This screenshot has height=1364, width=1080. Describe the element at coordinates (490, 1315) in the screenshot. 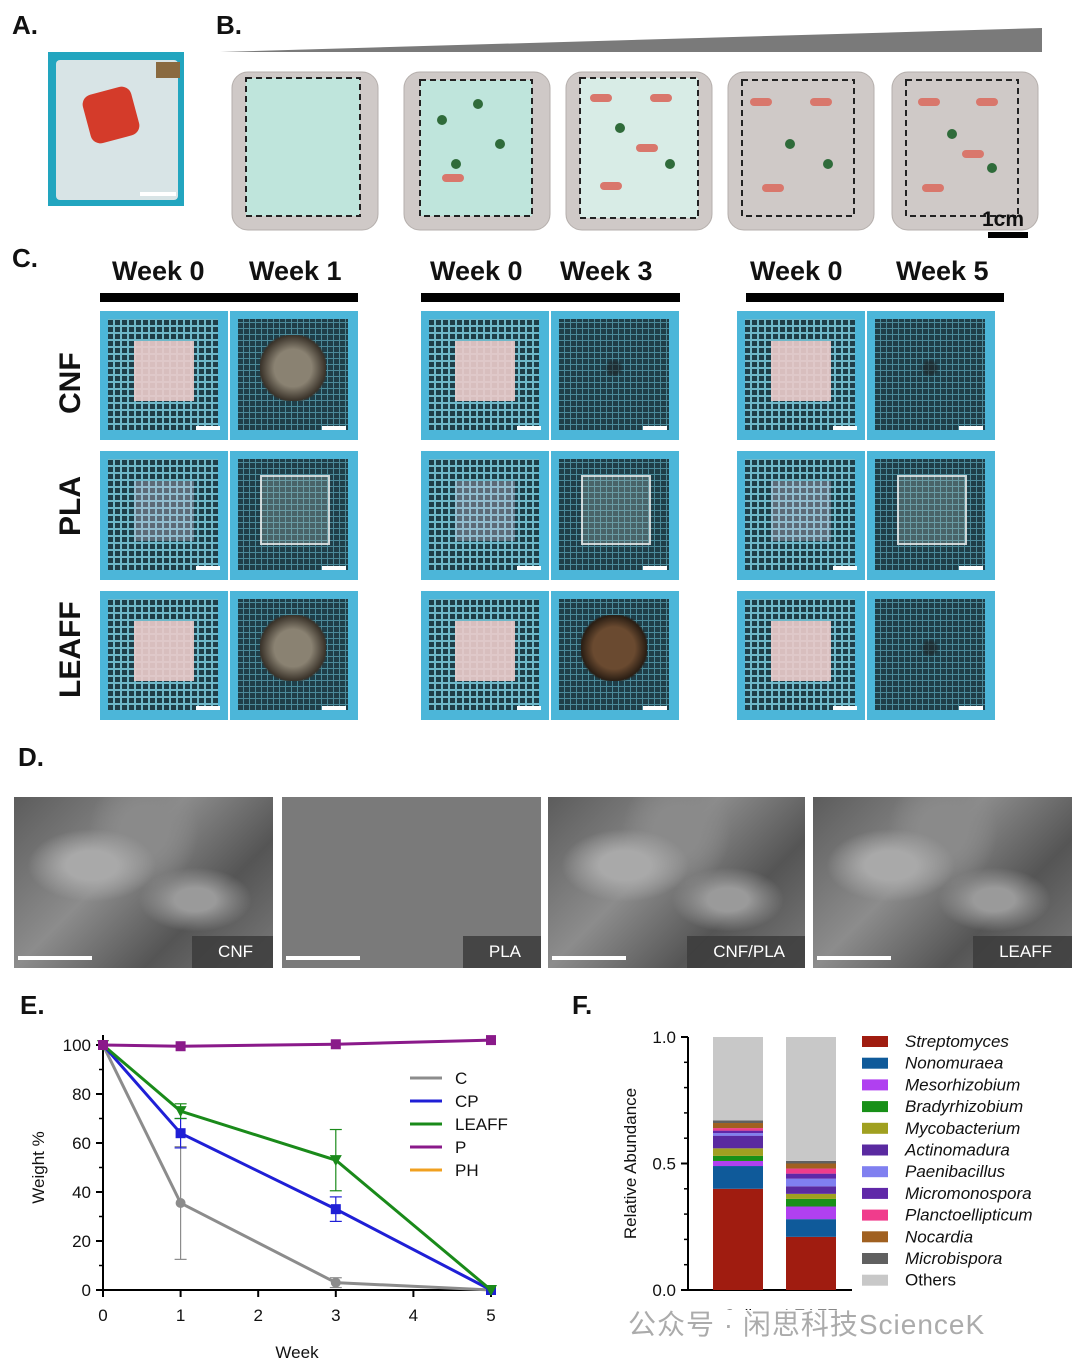

I see `x-tick-label: 5` at that location.